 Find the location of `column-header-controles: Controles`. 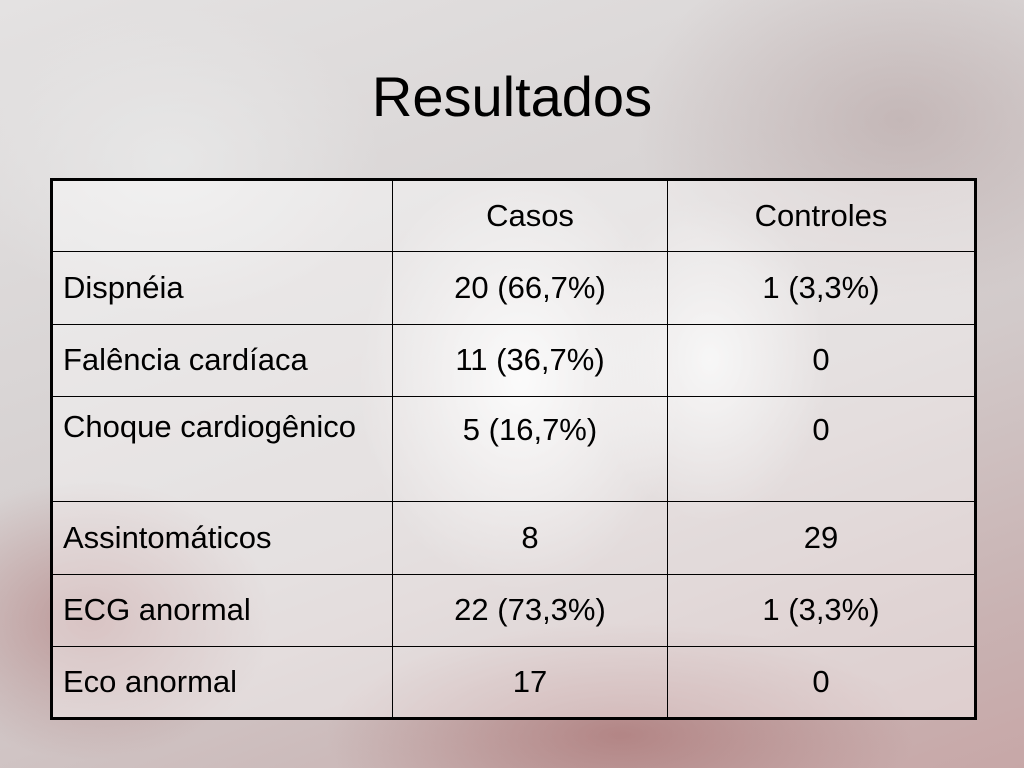

column-header-controles: Controles is located at coordinates (821, 215).